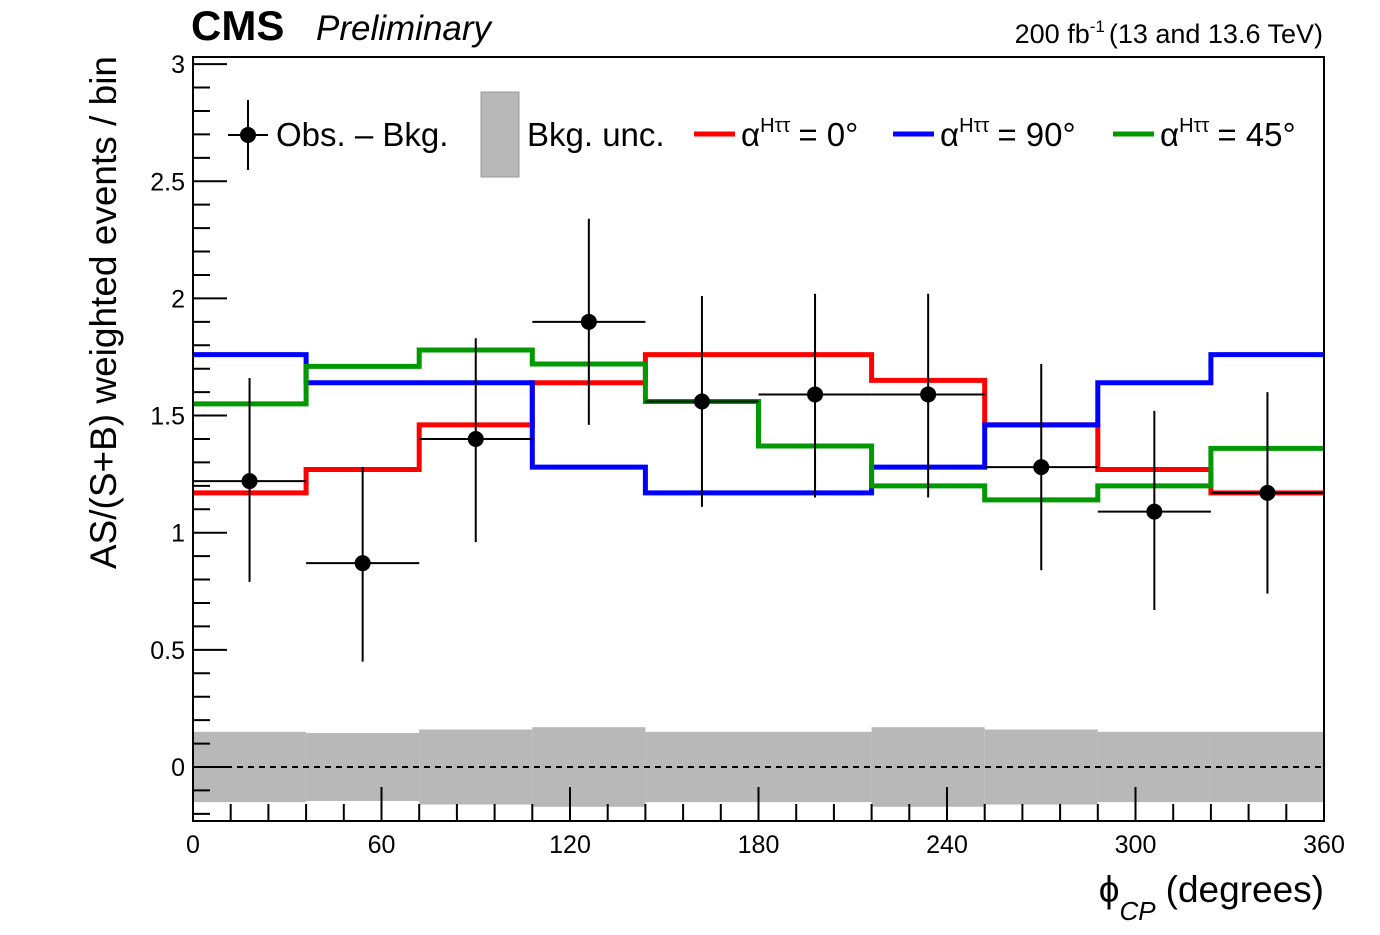  Describe the element at coordinates (1245, 889) in the screenshot. I see `x-axis-unit: (degrees)` at that location.